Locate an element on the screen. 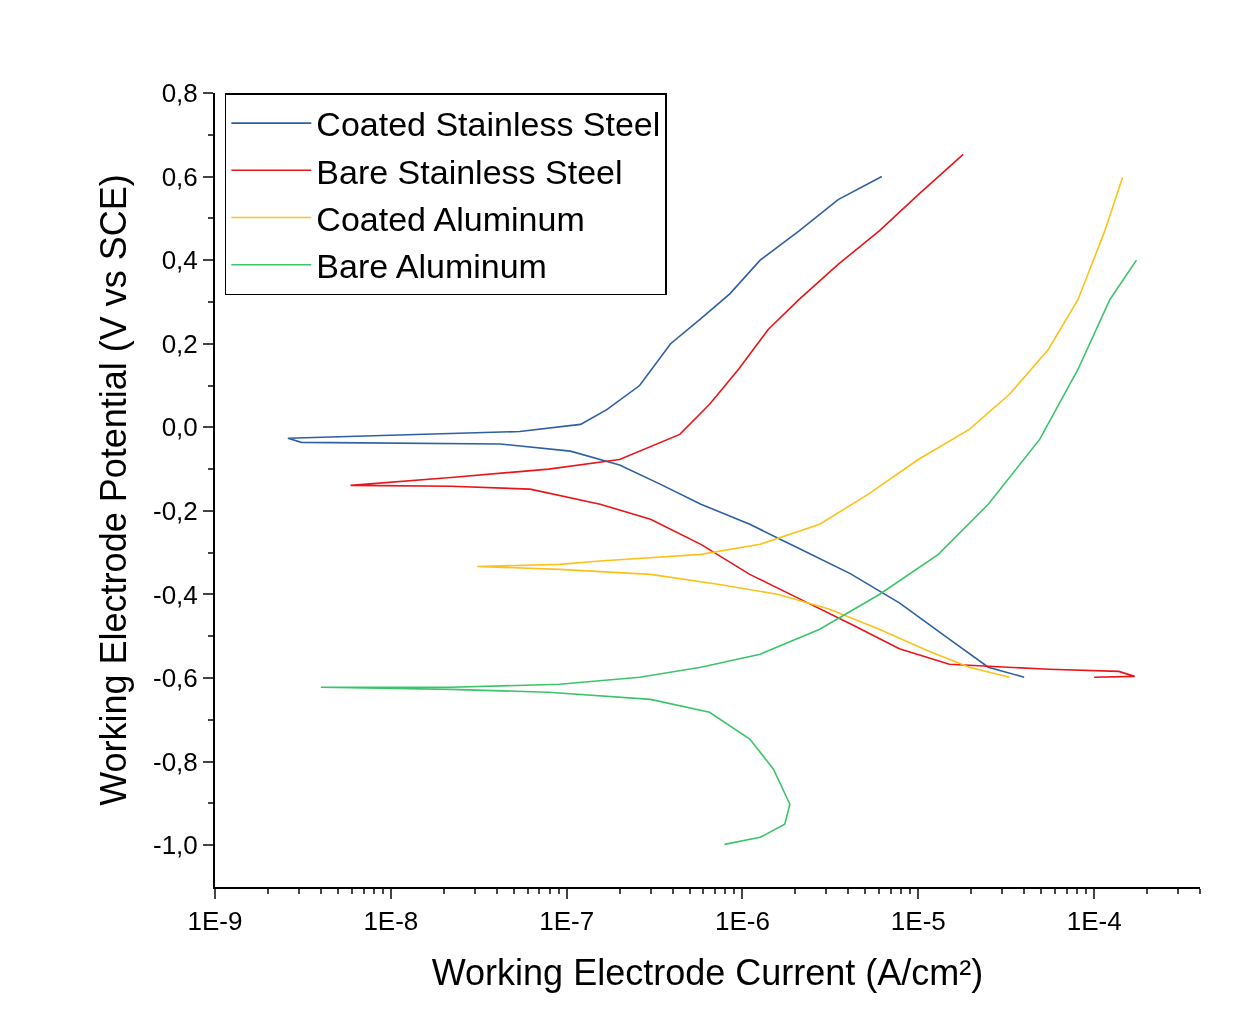  y-tick-label: 0,8 is located at coordinates (179, 93).